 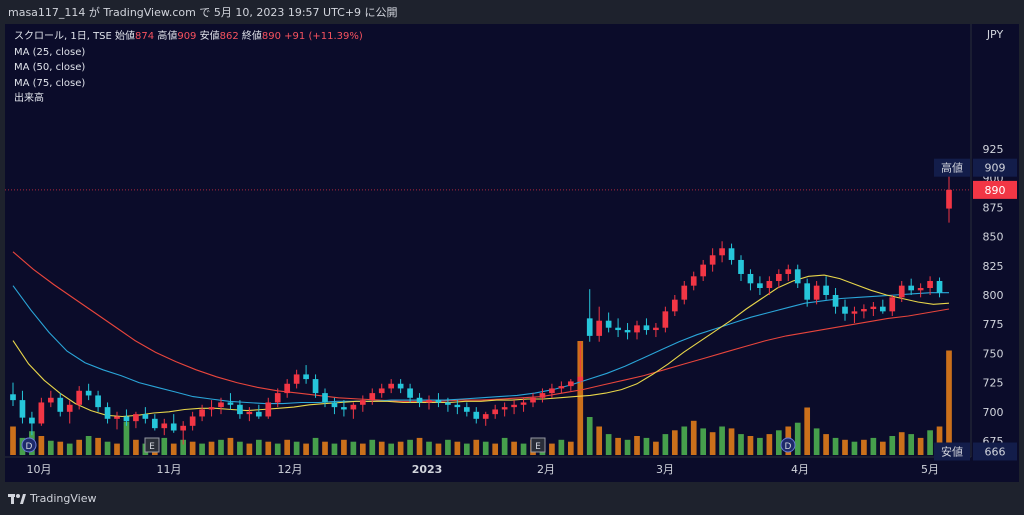 I want to click on y-tick-label: 925, so click(x=993, y=149).